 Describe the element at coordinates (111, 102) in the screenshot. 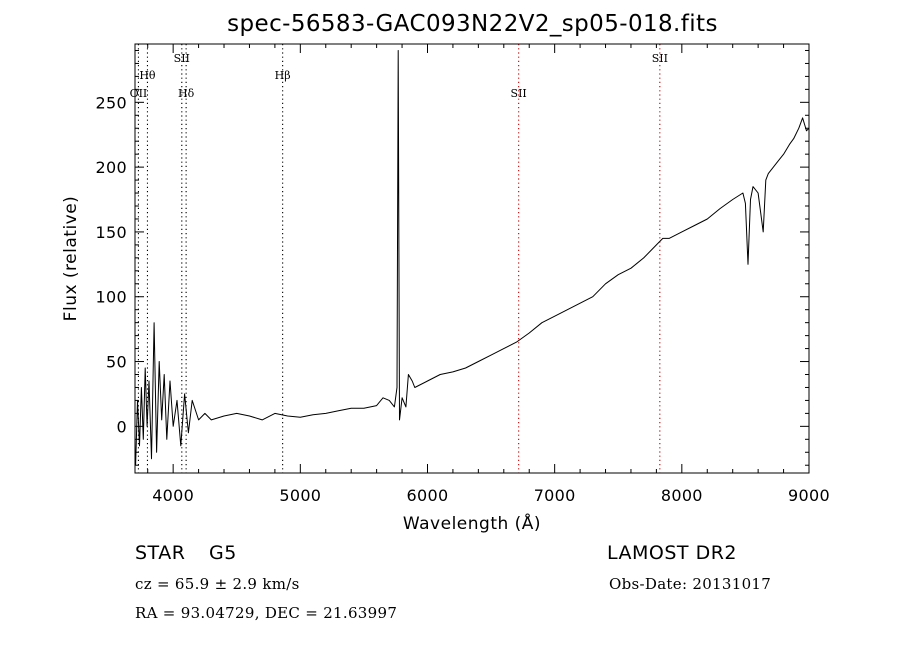

I see `y-tick-label: 250` at that location.